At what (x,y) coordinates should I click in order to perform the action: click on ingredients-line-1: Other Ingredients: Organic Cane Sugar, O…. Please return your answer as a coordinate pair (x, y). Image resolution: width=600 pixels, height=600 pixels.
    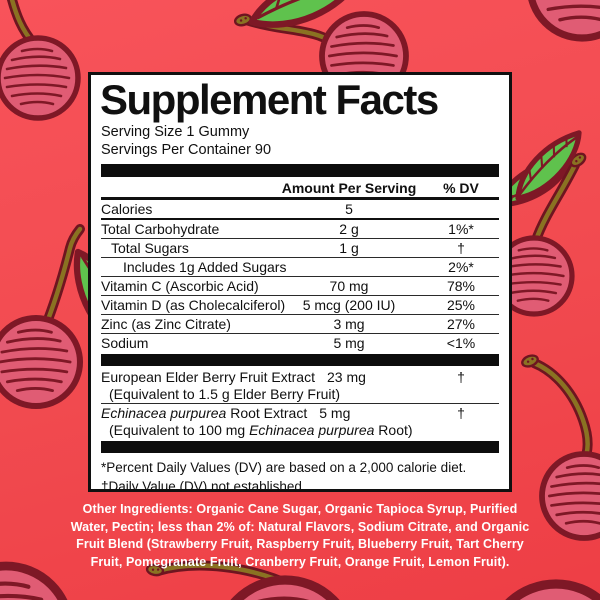
    Looking at the image, I should click on (300, 509).